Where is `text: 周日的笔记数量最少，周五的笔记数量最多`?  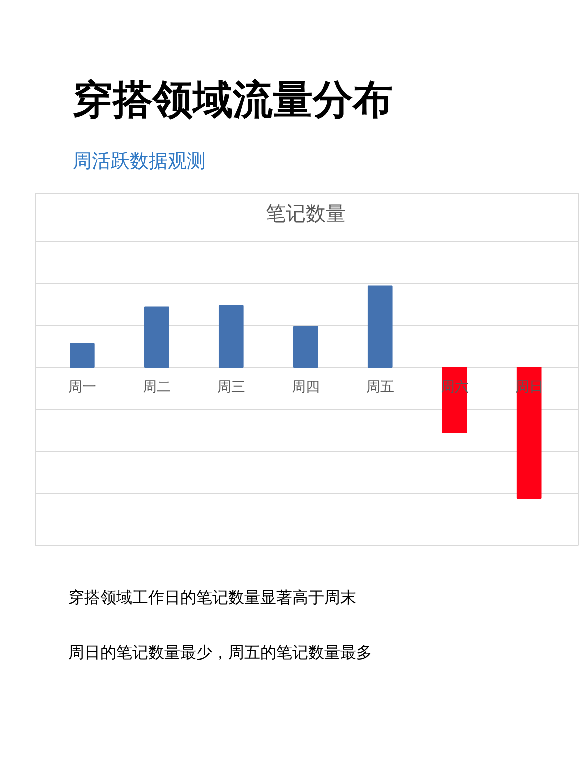 text: 周日的笔记数量最少，周五的笔记数量最多 is located at coordinates (220, 652).